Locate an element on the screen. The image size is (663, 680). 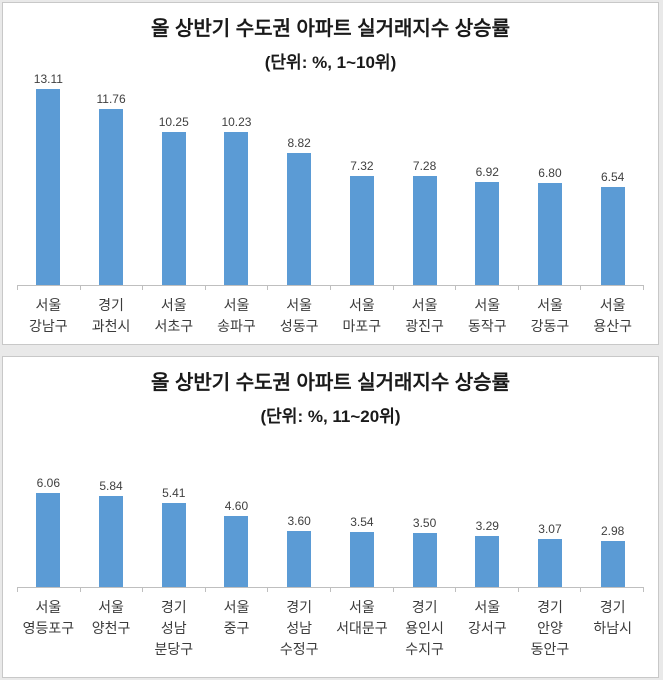
category-label: 서울 서초구 is located at coordinates (174, 315).